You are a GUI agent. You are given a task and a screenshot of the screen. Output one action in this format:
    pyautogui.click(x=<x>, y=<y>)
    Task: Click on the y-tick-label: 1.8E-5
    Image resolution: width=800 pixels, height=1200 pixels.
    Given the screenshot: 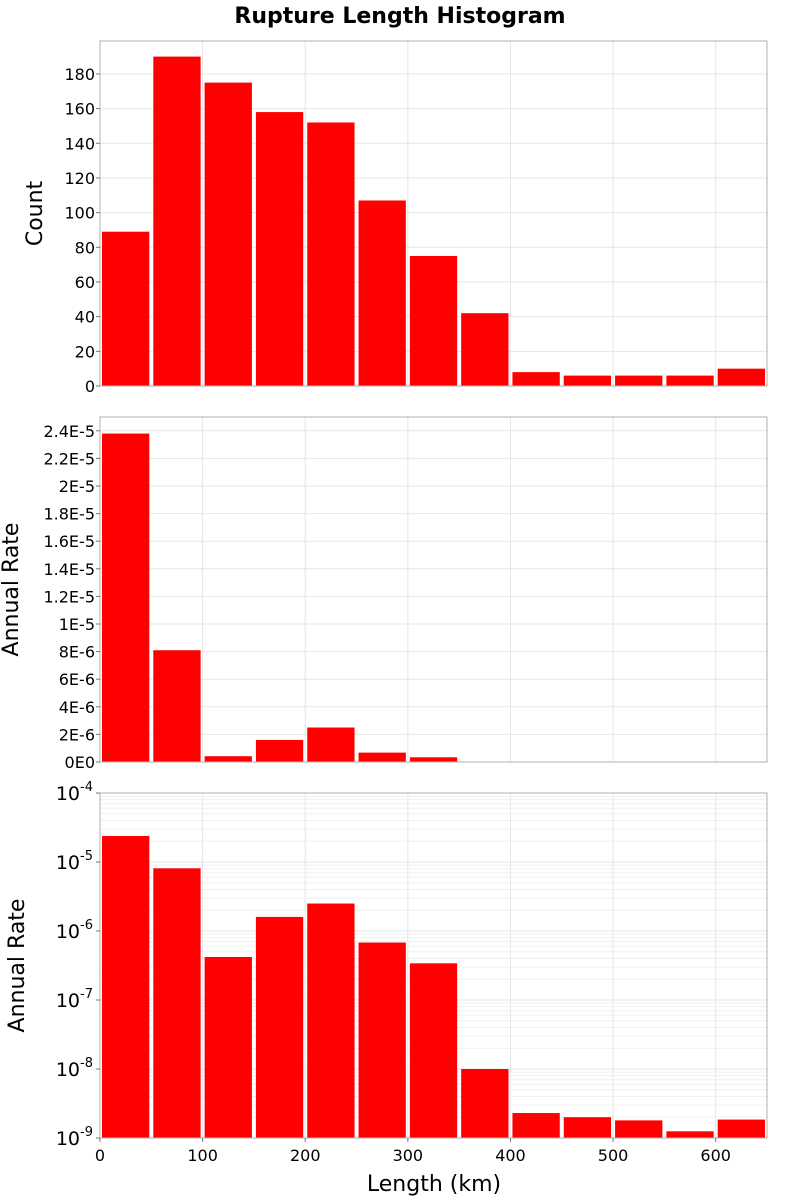 What is the action you would take?
    pyautogui.click(x=69, y=514)
    